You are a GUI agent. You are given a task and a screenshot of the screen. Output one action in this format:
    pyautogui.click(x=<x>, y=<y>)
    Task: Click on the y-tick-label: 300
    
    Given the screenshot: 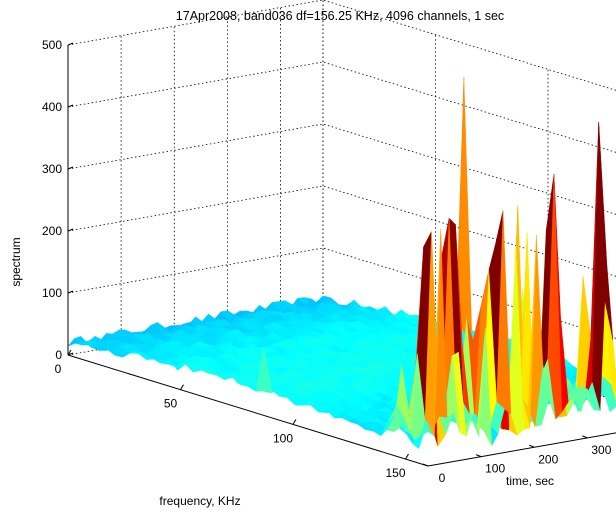 What is the action you would take?
    pyautogui.click(x=601, y=450)
    